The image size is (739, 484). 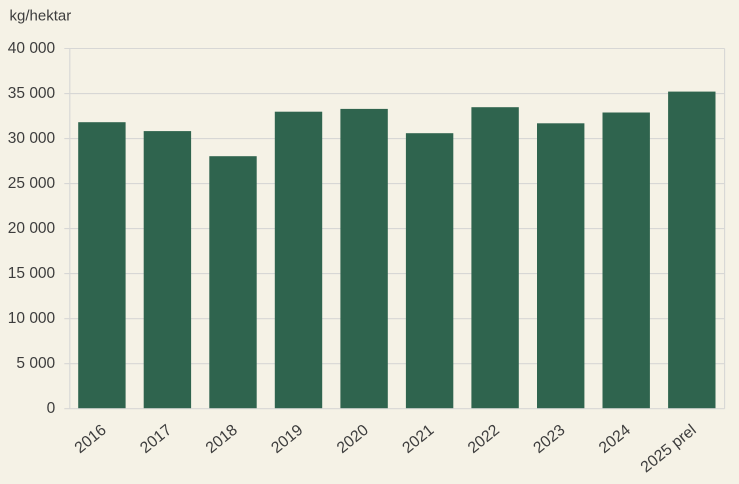 What do you see at coordinates (41, 16) in the screenshot?
I see `svg-text: kg/hektar` at bounding box center [41, 16].